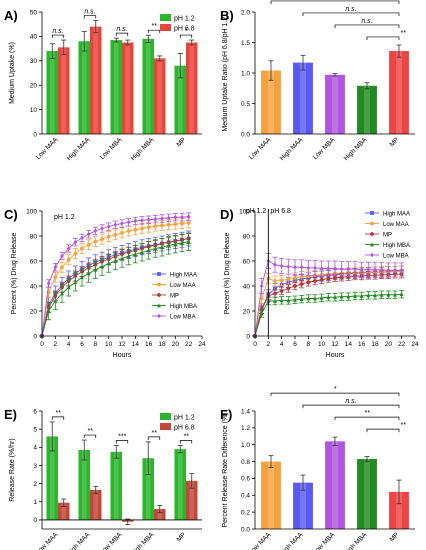  I want to click on y-tick-label: 1.0, so click(245, 445).